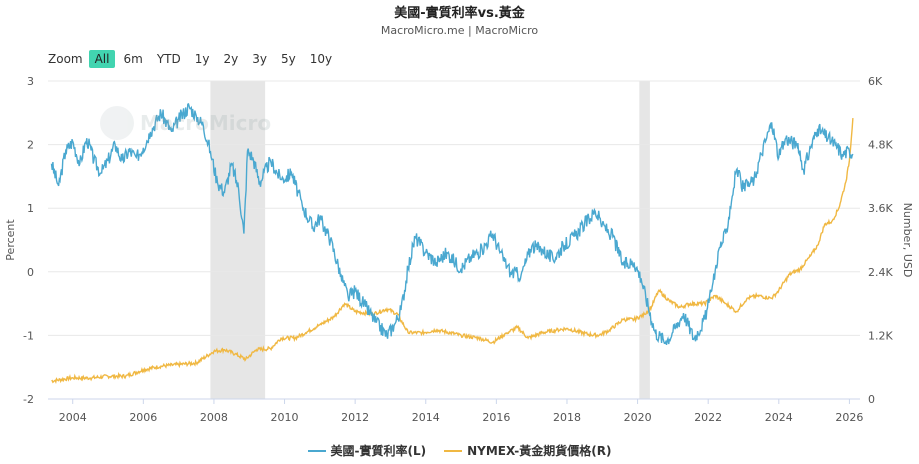  Describe the element at coordinates (496, 417) in the screenshot. I see `x-tick-label: 2016` at that location.